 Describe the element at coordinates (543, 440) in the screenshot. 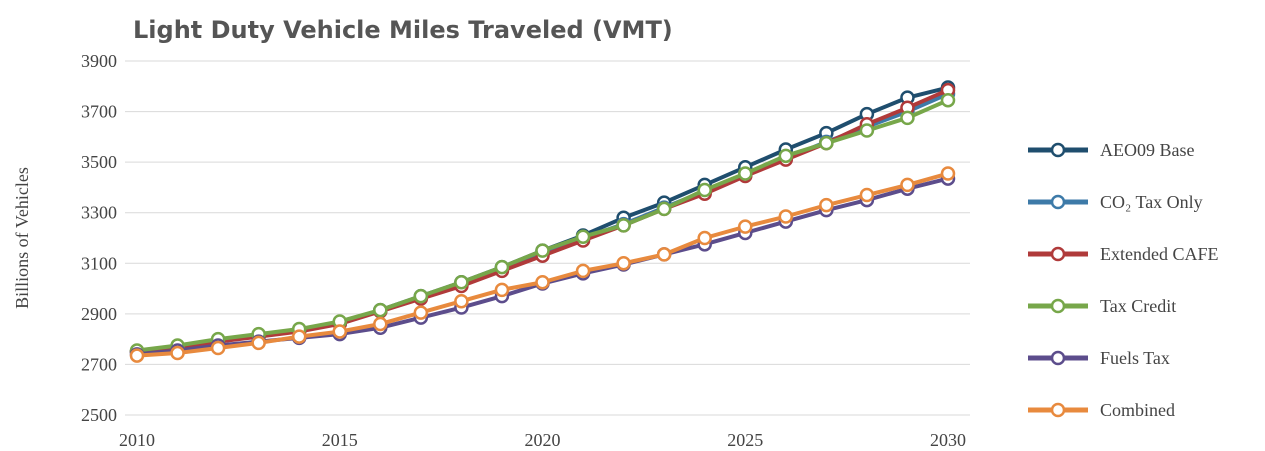

I see `x-tick-label: 2020` at that location.